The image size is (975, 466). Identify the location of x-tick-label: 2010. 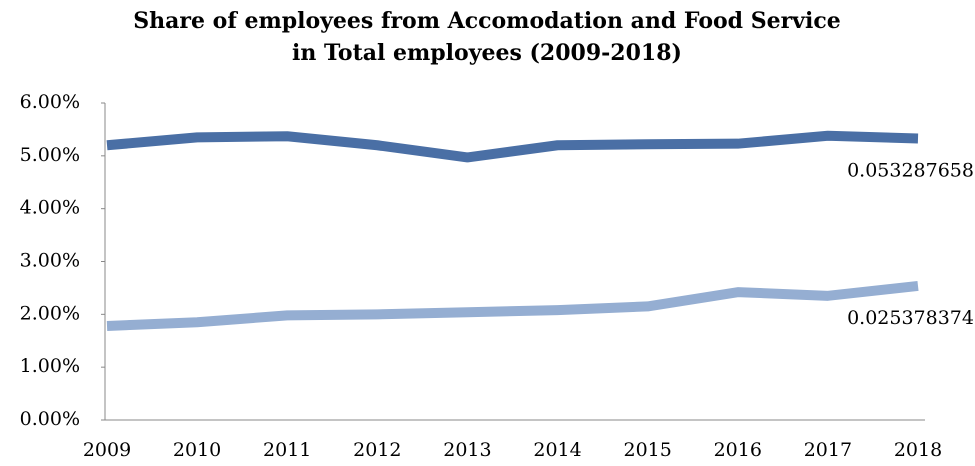
(197, 450).